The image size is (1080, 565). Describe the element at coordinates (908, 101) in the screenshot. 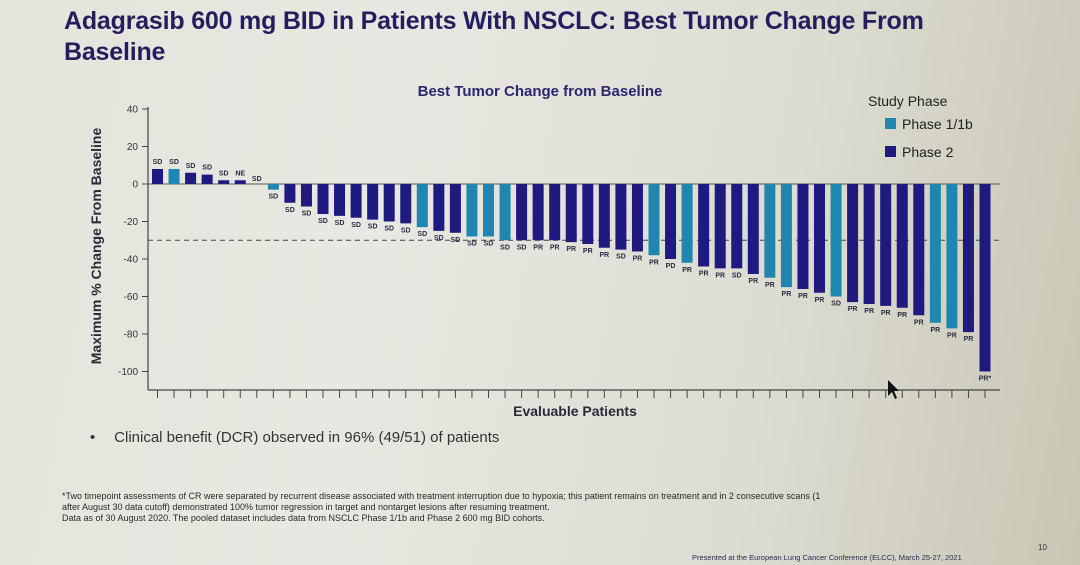

I see `legend-title: Study Phase` at that location.